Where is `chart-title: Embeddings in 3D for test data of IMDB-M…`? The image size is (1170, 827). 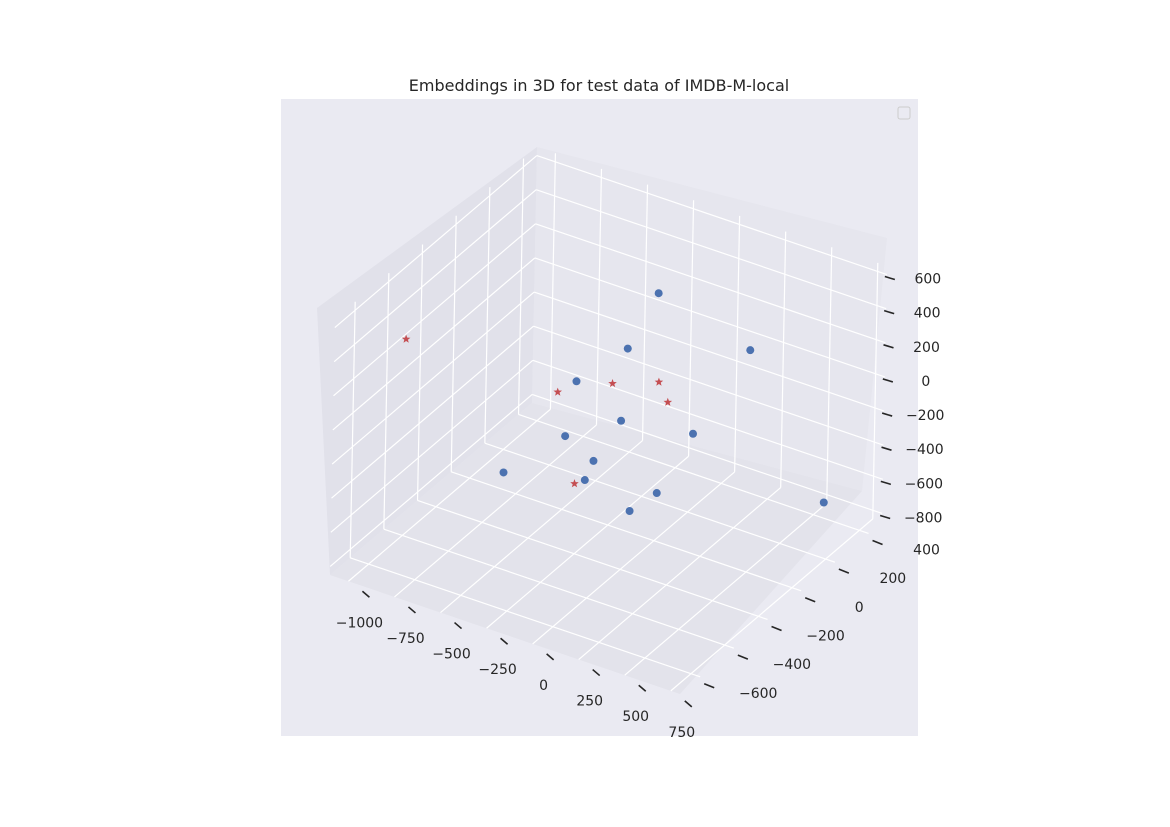 chart-title: Embeddings in 3D for test data of IMDB-M… is located at coordinates (599, 85).